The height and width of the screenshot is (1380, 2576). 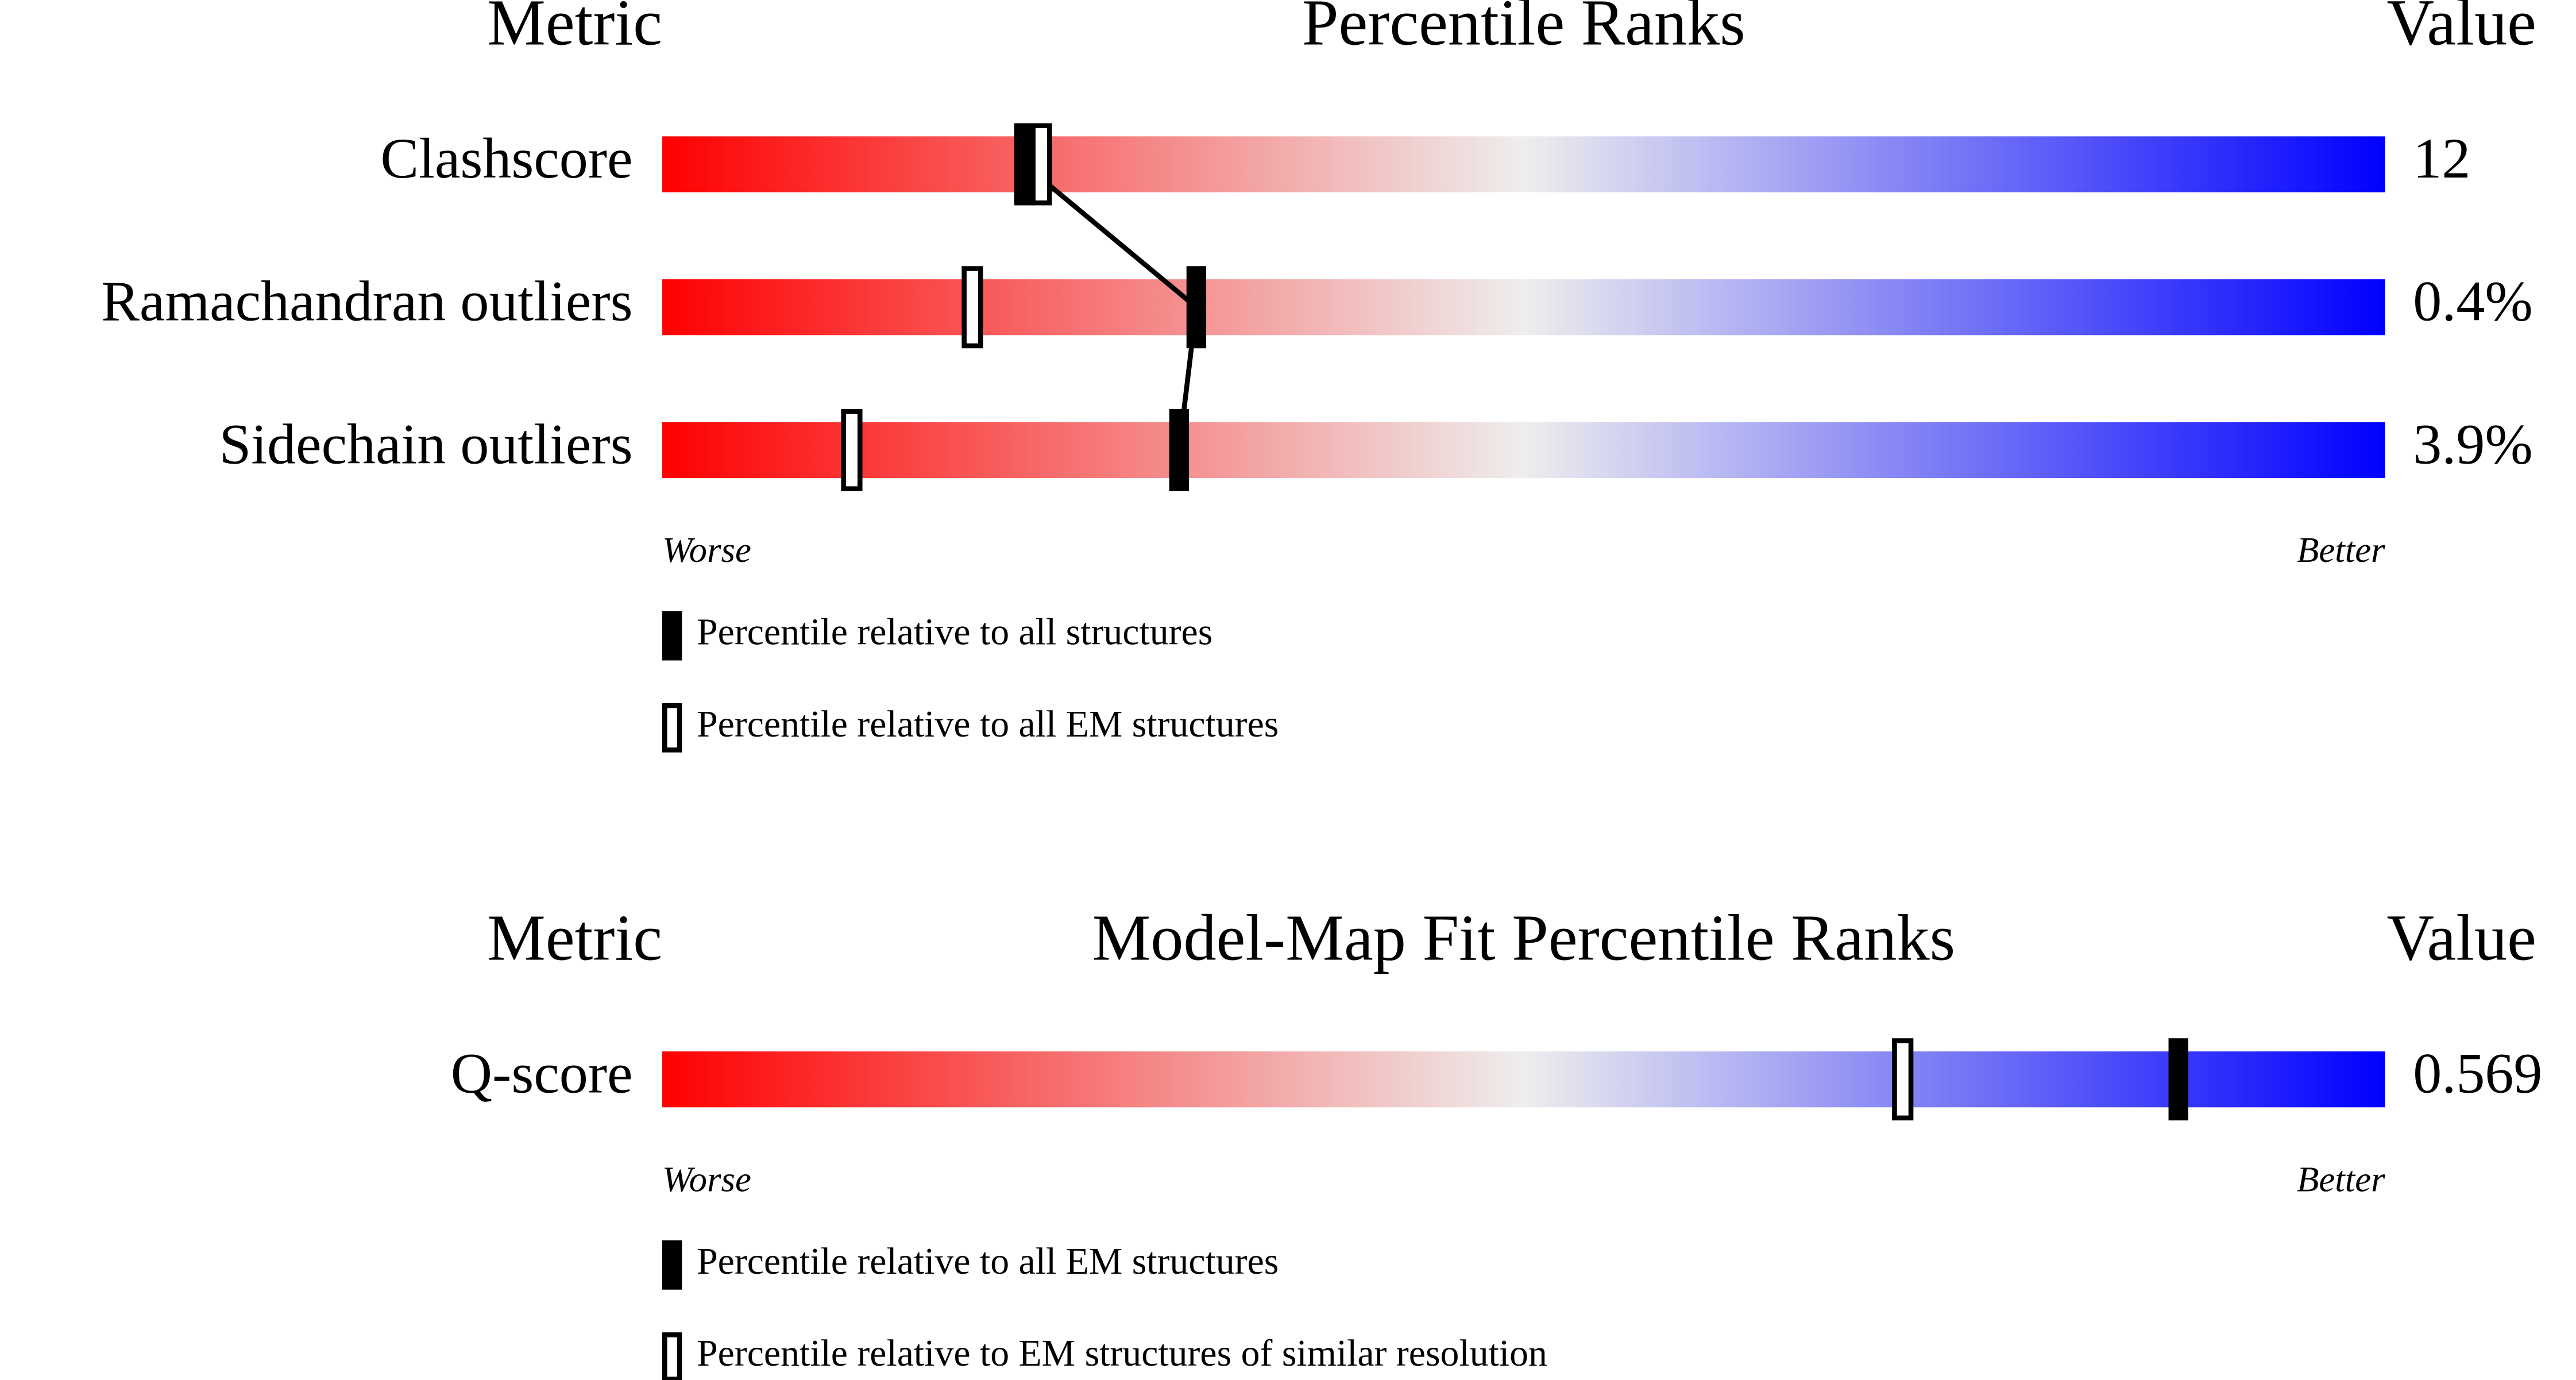 I want to click on metric-label: Sidechain outliers, so click(x=426, y=444).